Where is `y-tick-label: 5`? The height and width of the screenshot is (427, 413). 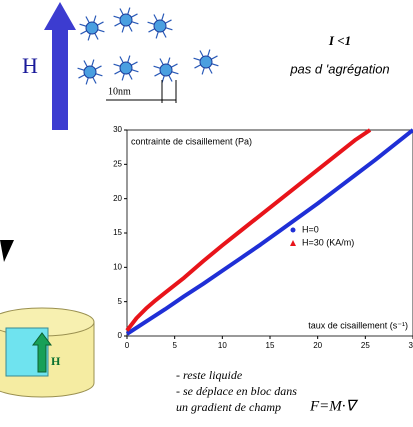
y-tick-label: 5 is located at coordinates (120, 301).